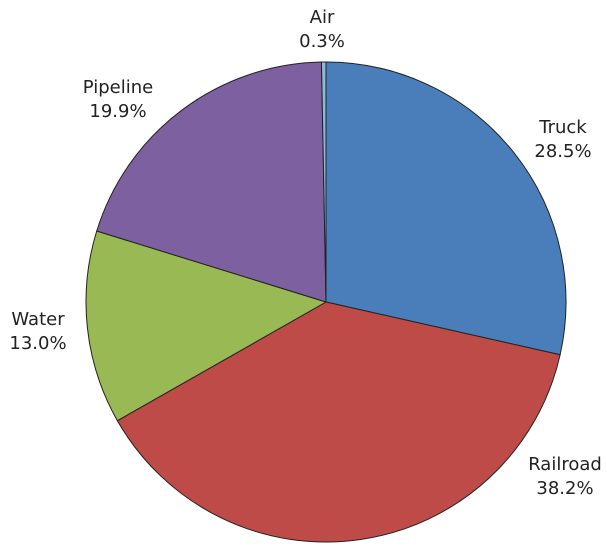 The width and height of the screenshot is (607, 546). What do you see at coordinates (118, 87) in the screenshot?
I see `slice-label: Pipeline` at bounding box center [118, 87].